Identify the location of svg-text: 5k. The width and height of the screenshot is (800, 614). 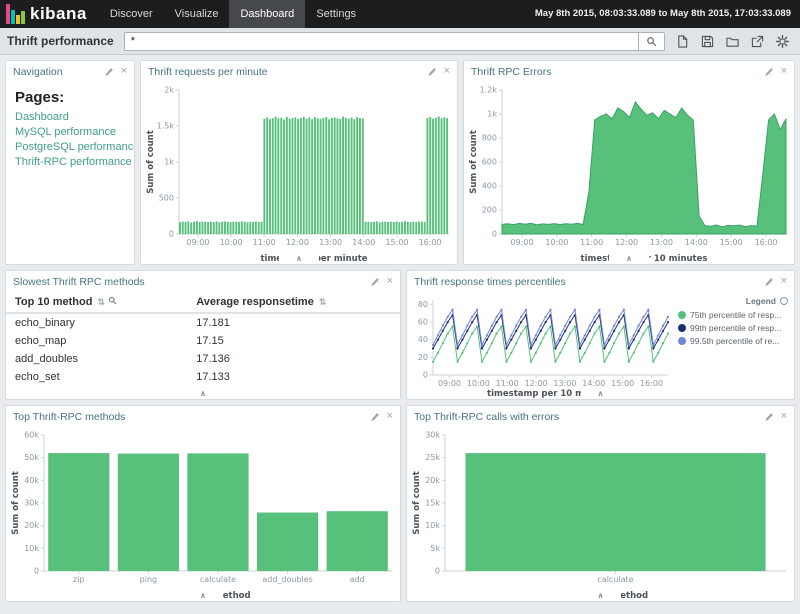
(435, 548).